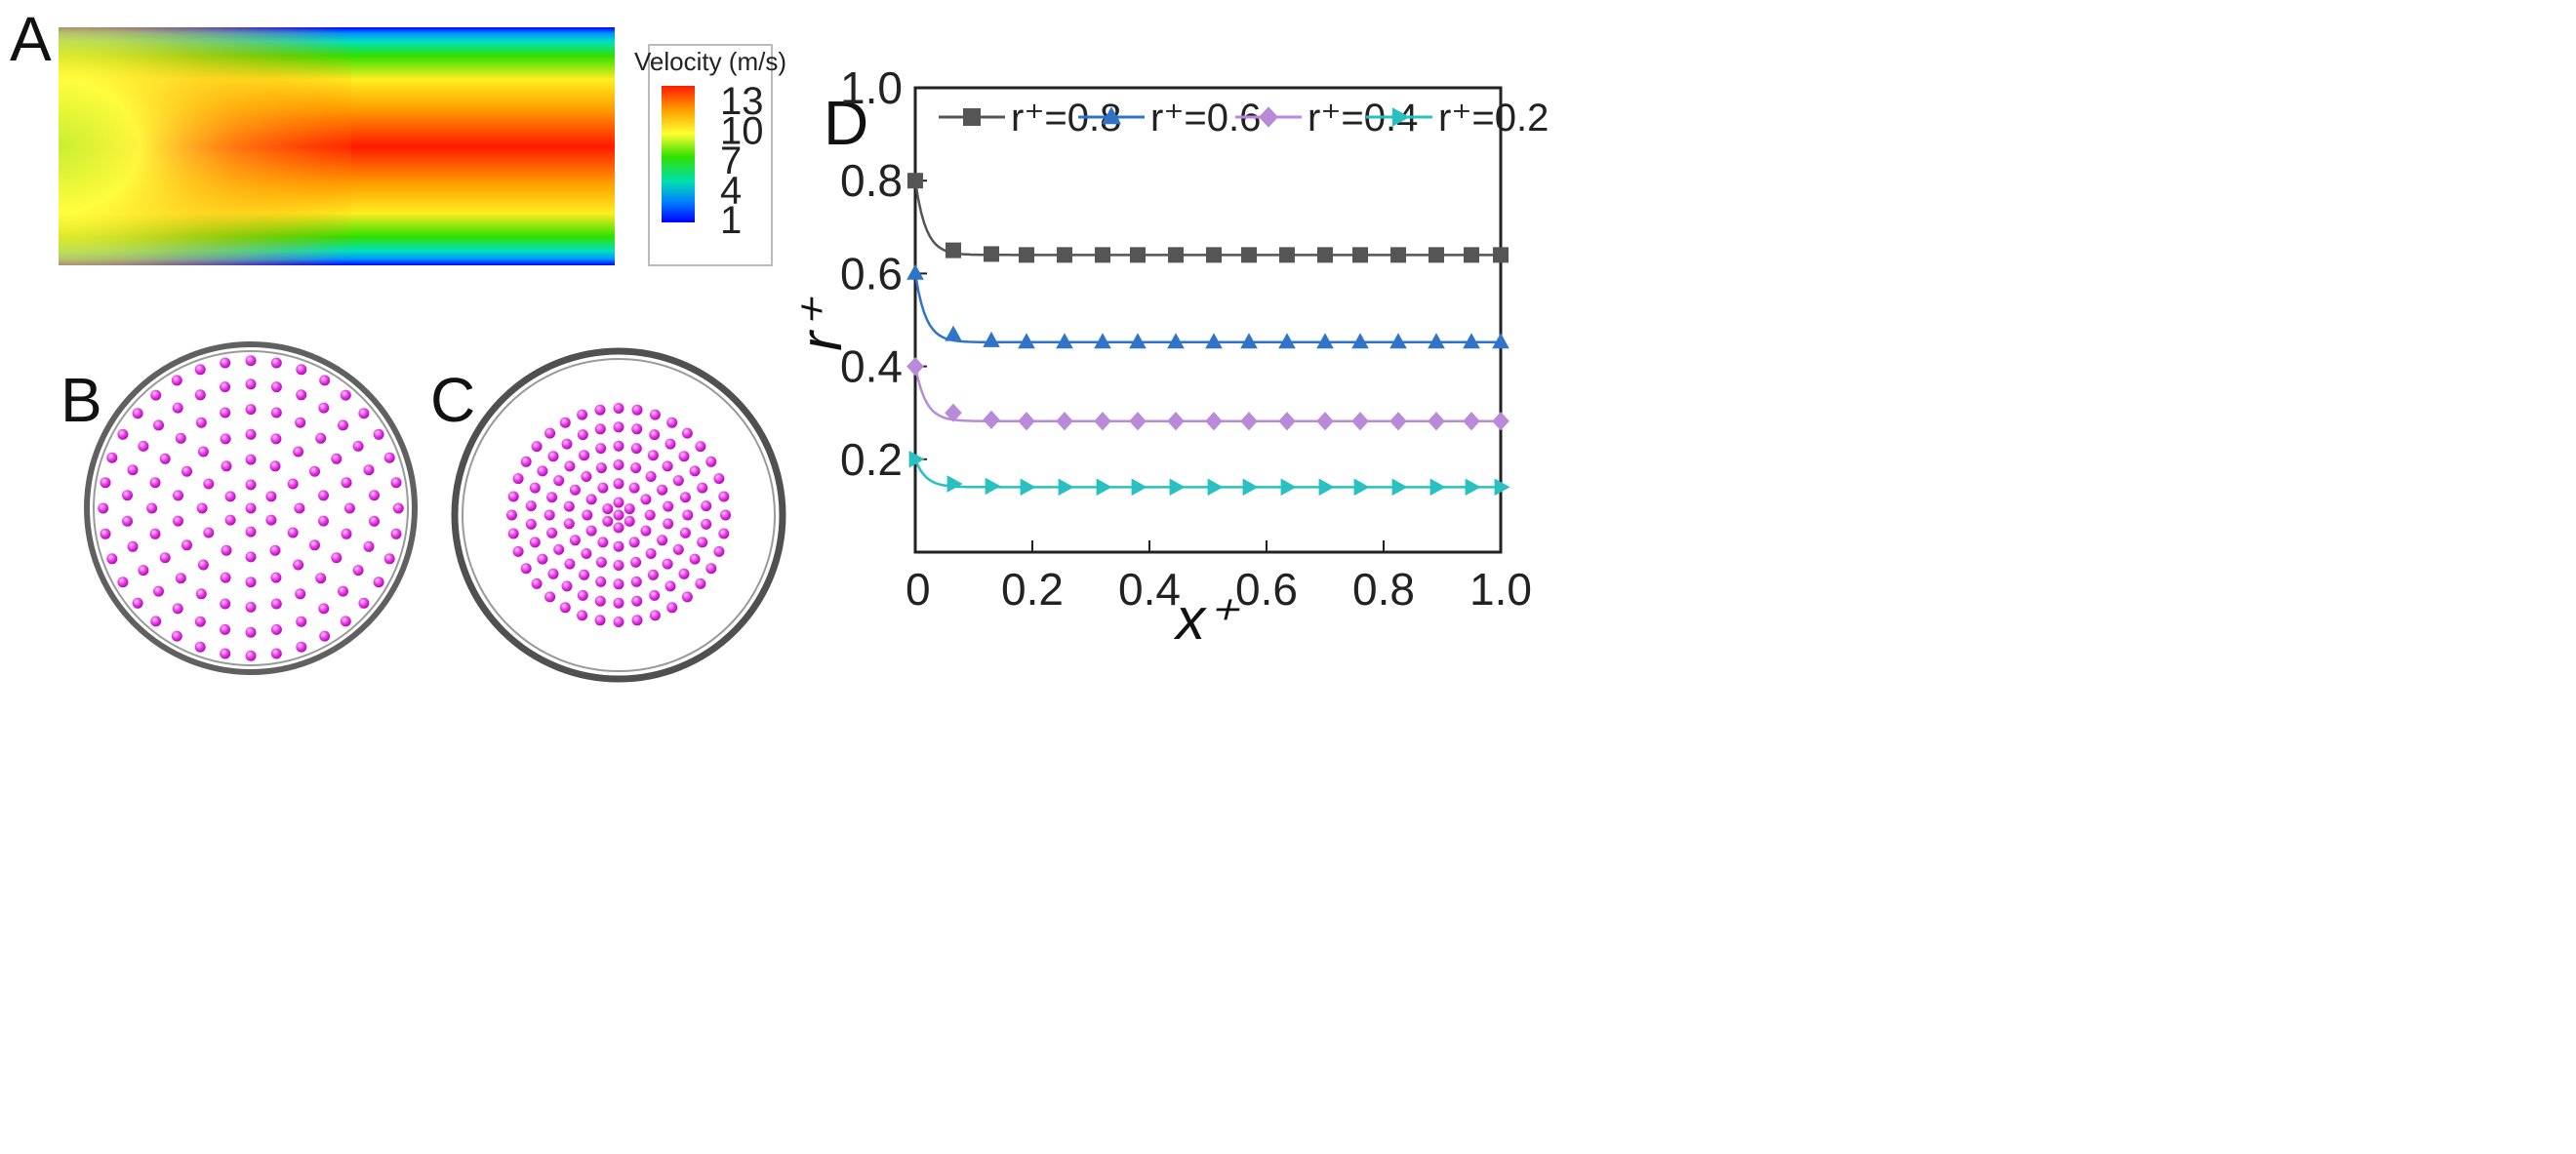 The image size is (2576, 1154). What do you see at coordinates (742, 131) in the screenshot?
I see `colorbar-tick-label: 10` at bounding box center [742, 131].